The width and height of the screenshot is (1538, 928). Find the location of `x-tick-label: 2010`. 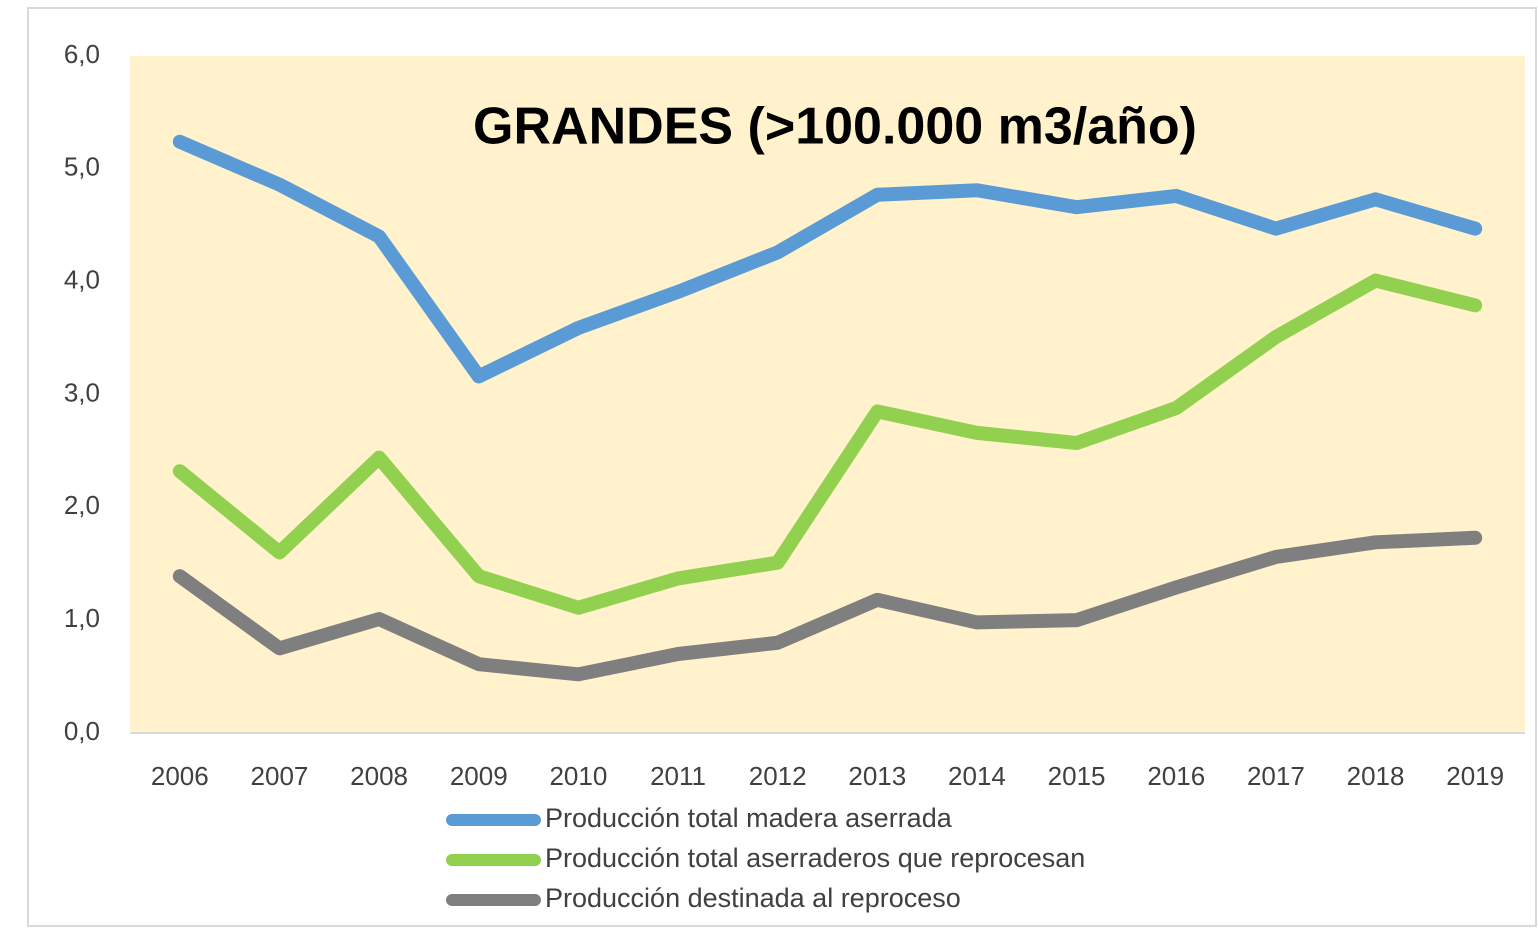

x-tick-label: 2010 is located at coordinates (578, 776).